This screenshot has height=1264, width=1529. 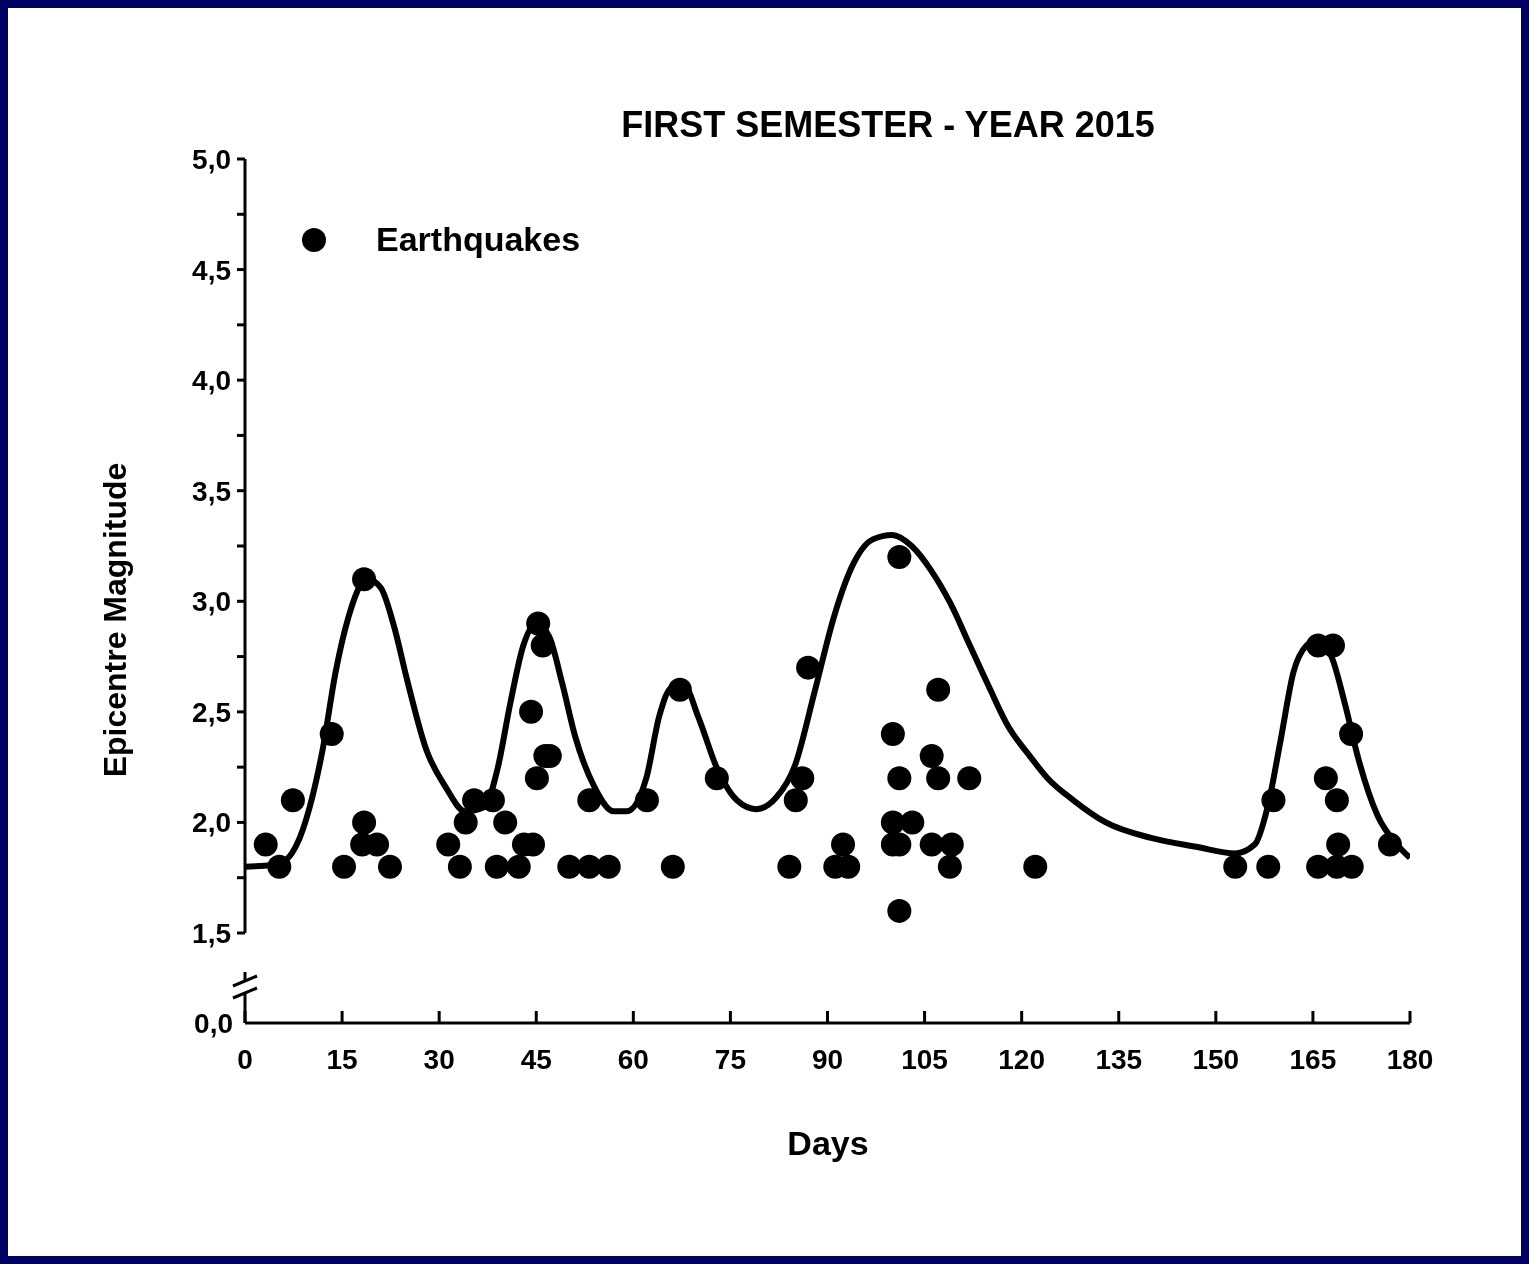 What do you see at coordinates (342, 1059) in the screenshot?
I see `x-tick-label: 15` at bounding box center [342, 1059].